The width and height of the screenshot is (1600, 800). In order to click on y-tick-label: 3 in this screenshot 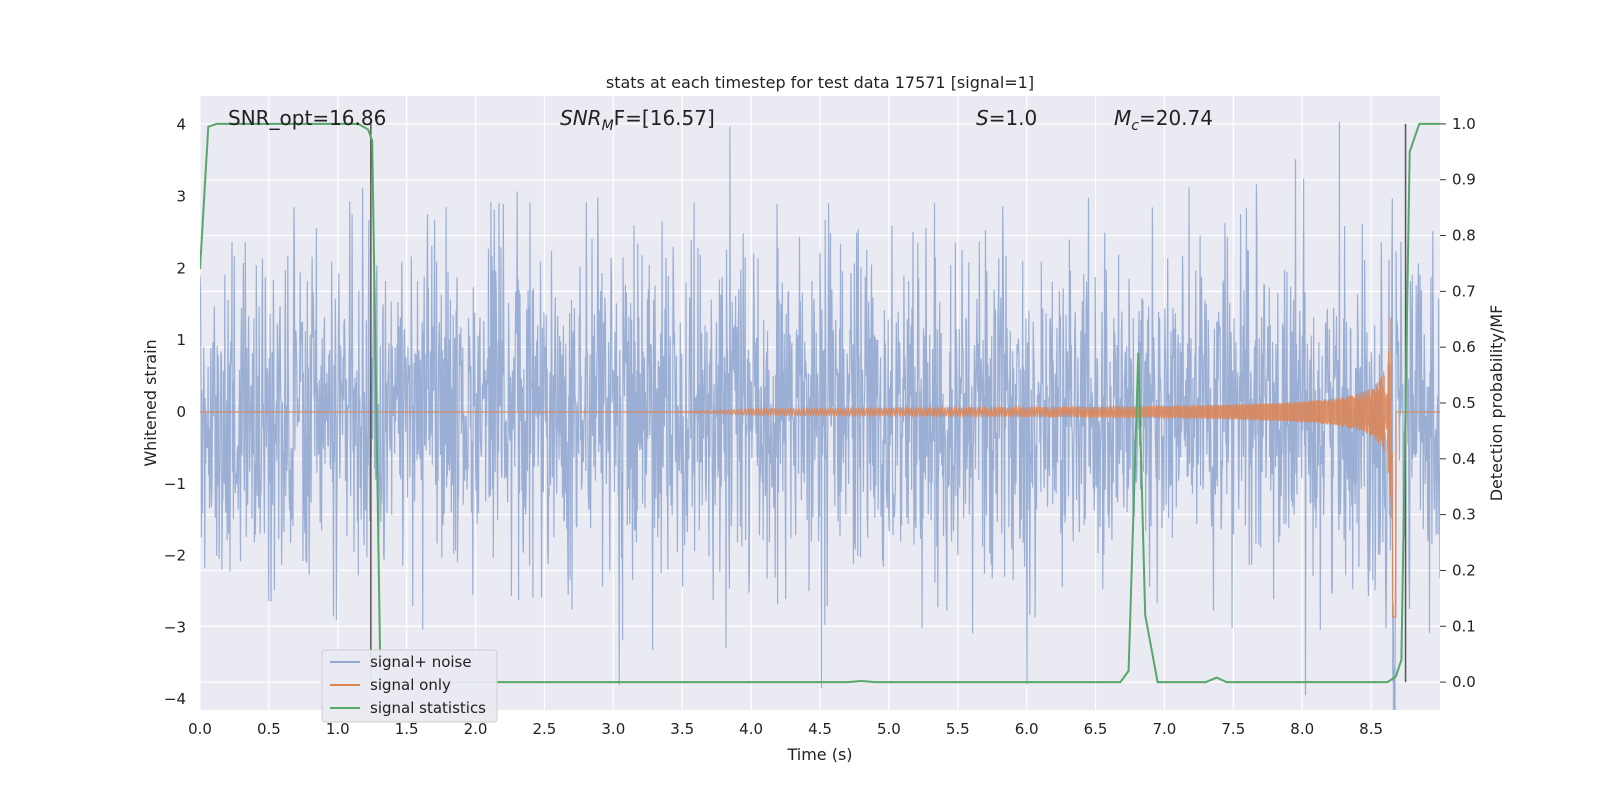, I will do `click(181, 197)`.